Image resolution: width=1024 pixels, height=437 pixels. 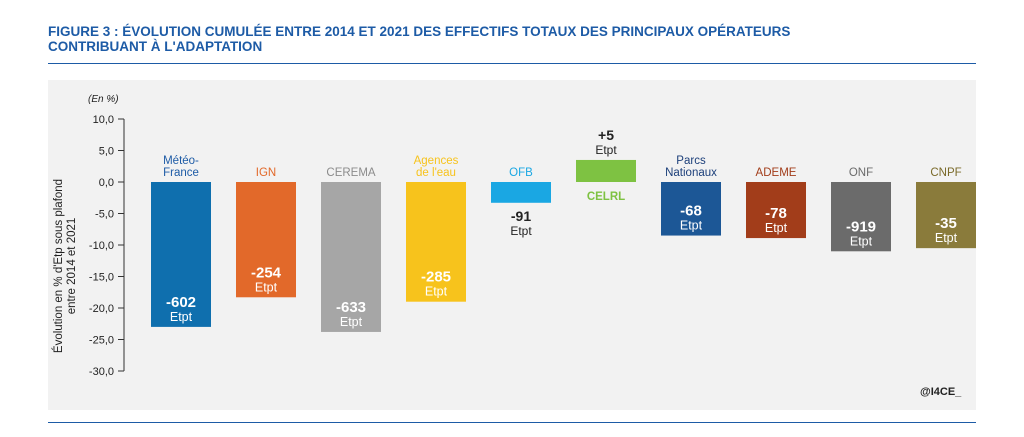 I want to click on y-tick-label: -15,0, so click(x=101, y=278).